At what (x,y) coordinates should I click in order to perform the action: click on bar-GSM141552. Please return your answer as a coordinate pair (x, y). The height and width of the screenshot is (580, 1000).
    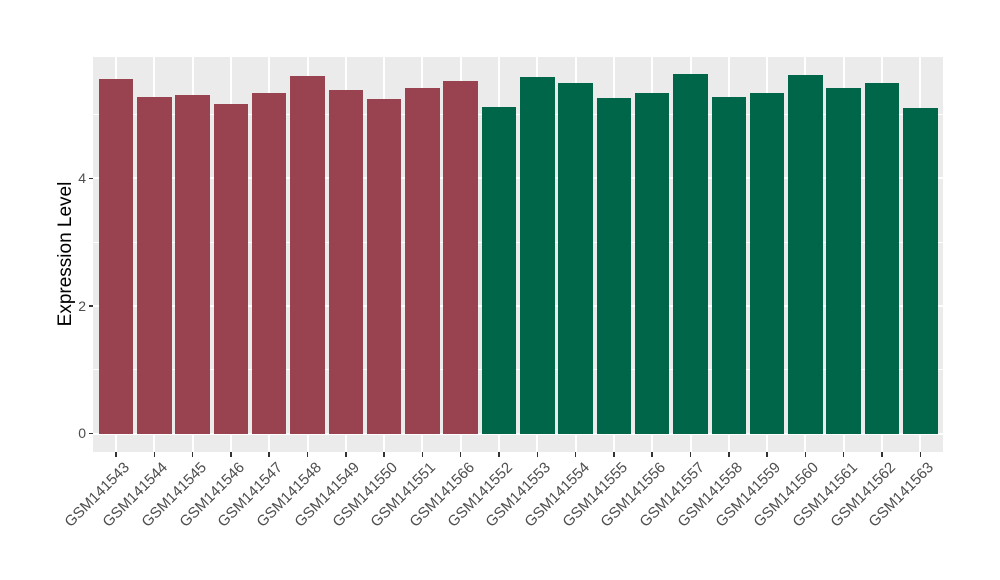
    Looking at the image, I should click on (499, 270).